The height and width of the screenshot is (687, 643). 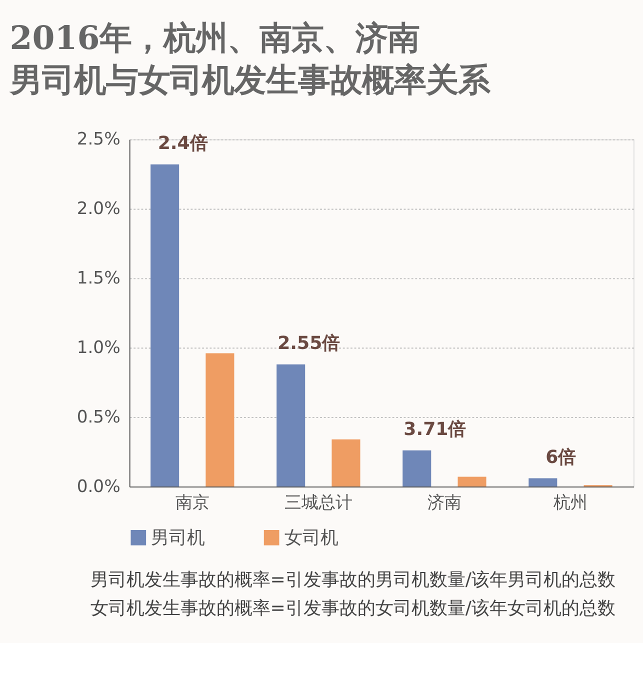 What do you see at coordinates (98, 209) in the screenshot?
I see `y-tick-label: 2.0%` at bounding box center [98, 209].